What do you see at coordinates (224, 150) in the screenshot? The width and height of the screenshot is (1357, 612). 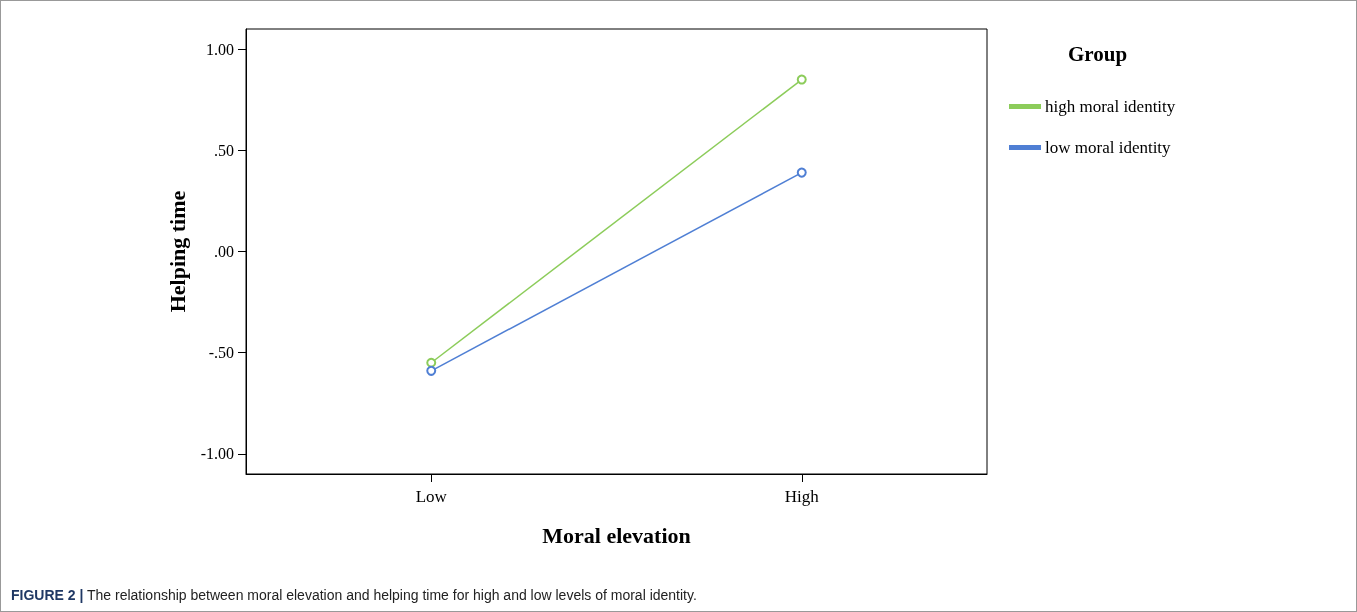 I see `y-tick-label: .50` at bounding box center [224, 150].